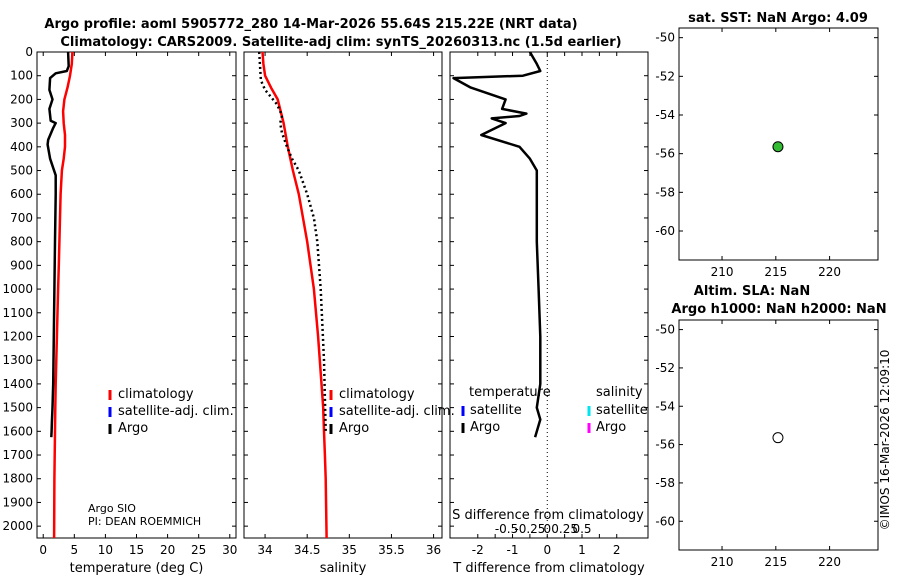  I want to click on difference-top-label: S difference from climatology, so click(548, 515).